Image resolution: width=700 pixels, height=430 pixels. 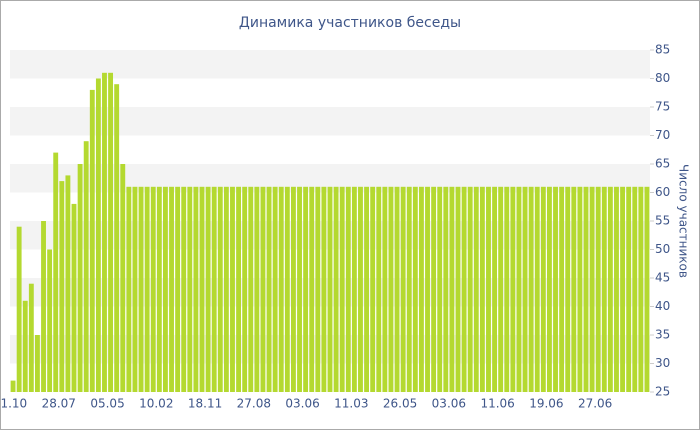 I want to click on y-tick-label: 75, so click(x=662, y=107).